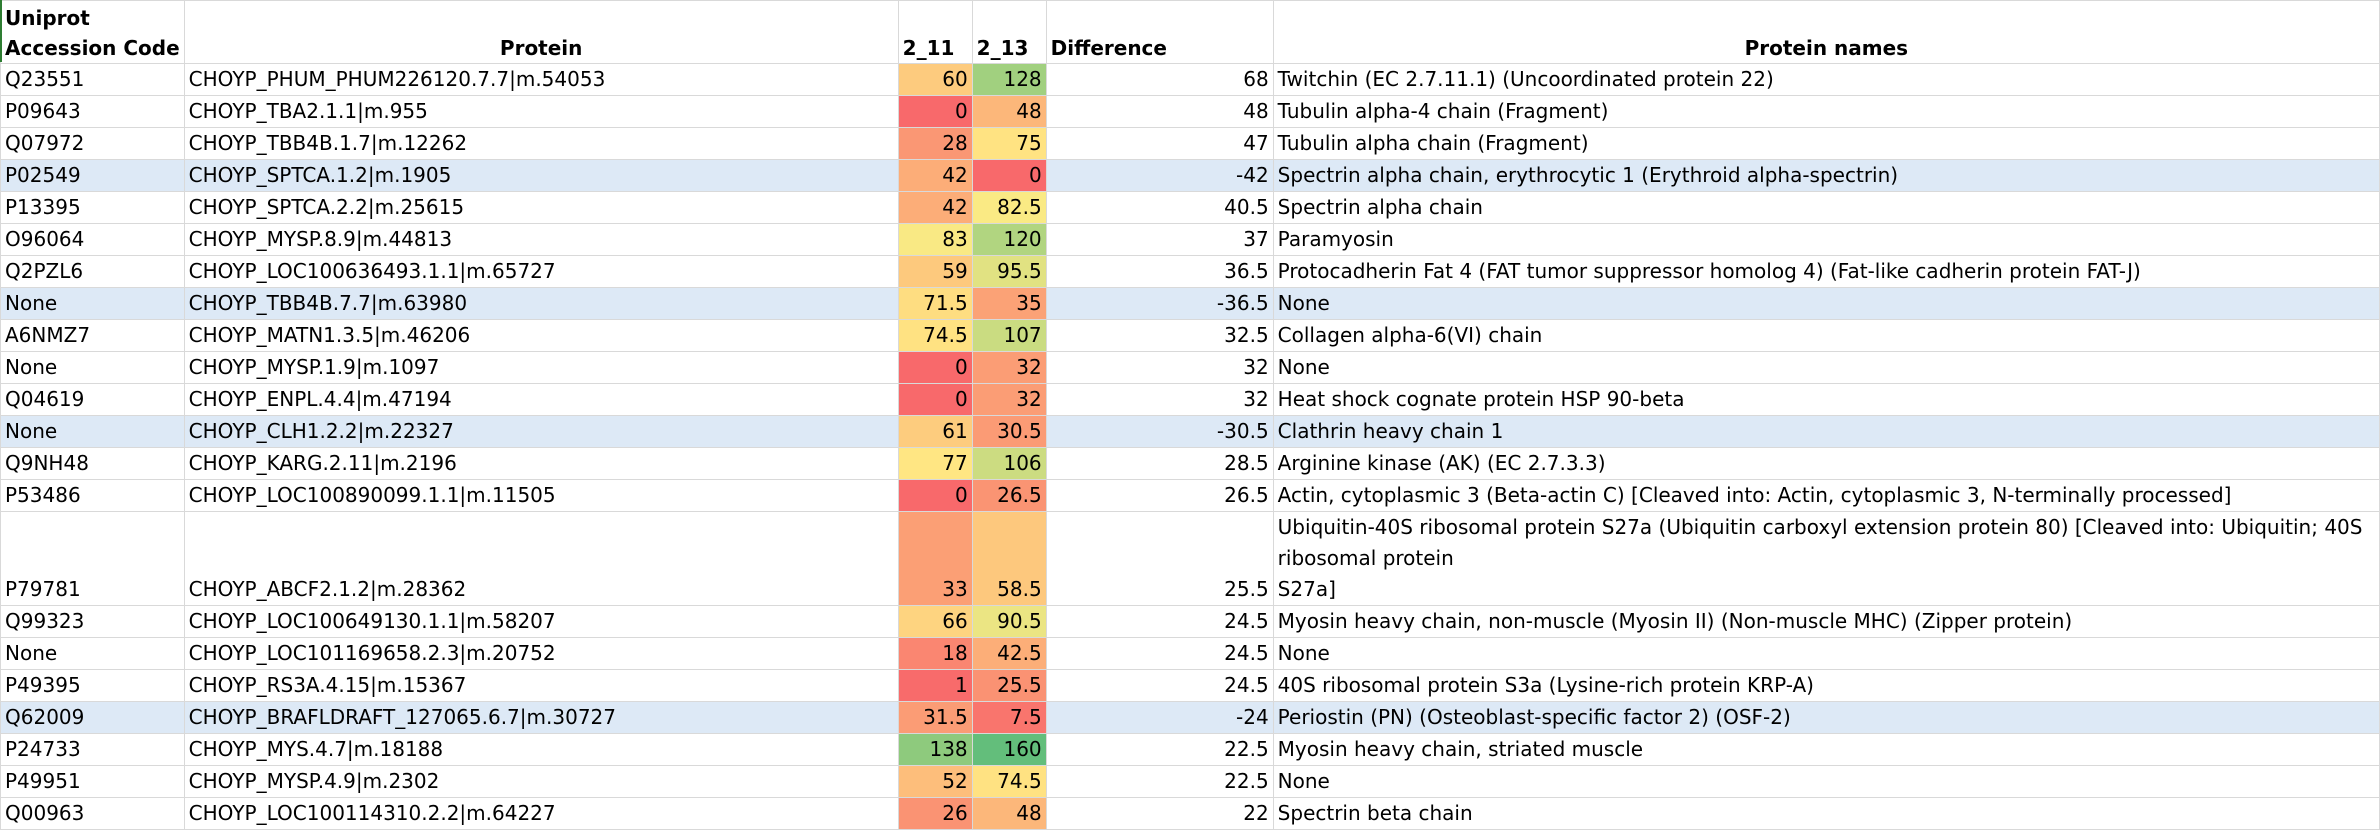 The height and width of the screenshot is (830, 2380). Describe the element at coordinates (1826, 207) in the screenshot. I see `cell-protein-names: Spectrin alpha chain` at that location.